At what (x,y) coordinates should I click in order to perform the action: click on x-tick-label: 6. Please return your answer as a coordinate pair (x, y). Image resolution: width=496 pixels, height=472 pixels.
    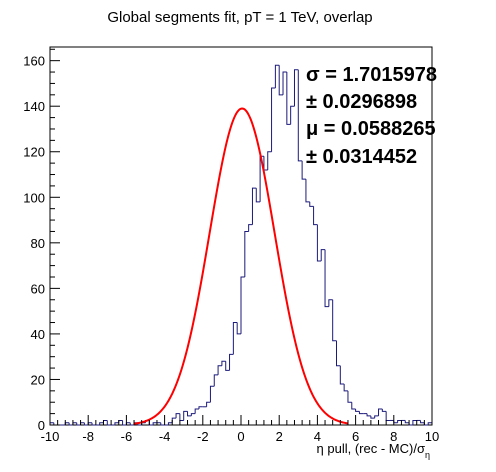
    Looking at the image, I should click on (355, 436).